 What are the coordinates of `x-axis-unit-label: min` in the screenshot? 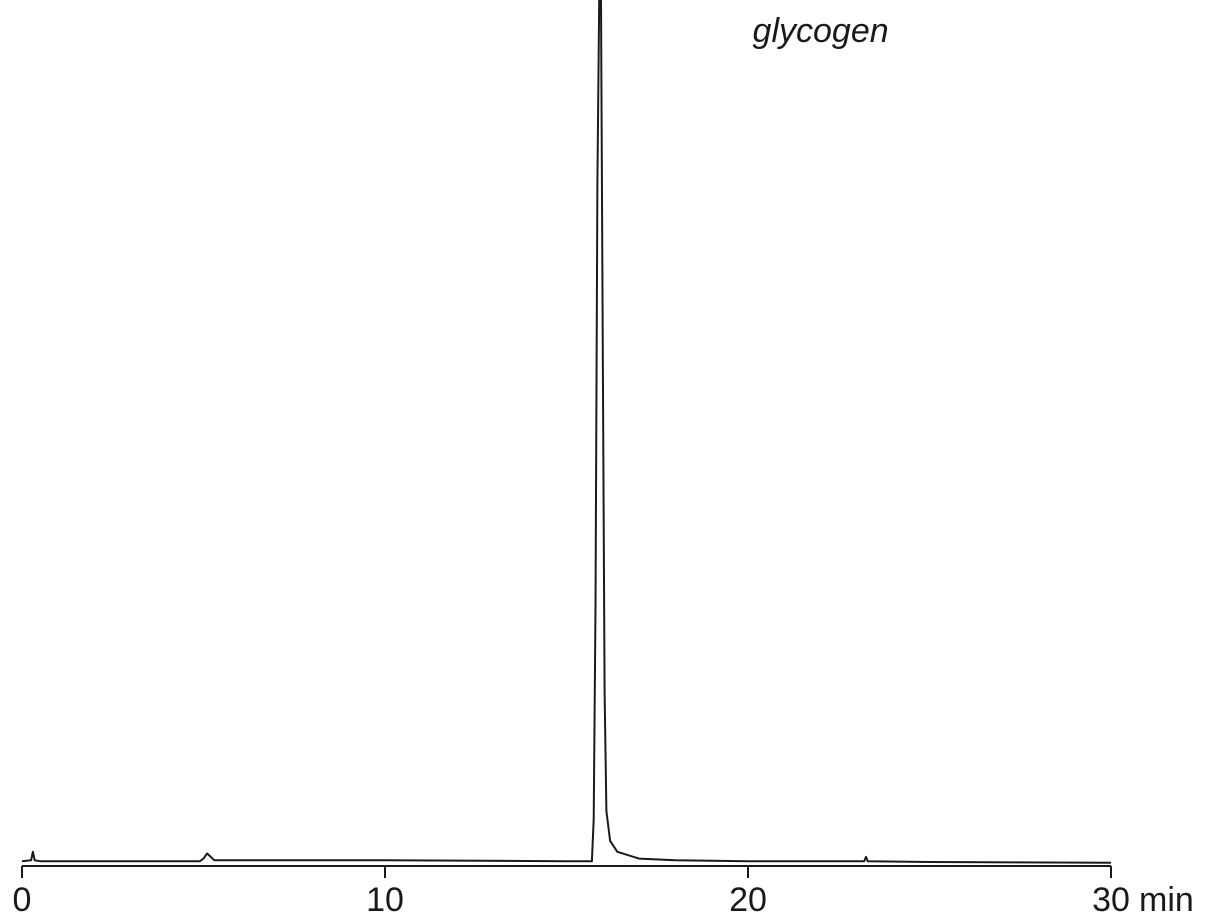 It's located at (1166, 900).